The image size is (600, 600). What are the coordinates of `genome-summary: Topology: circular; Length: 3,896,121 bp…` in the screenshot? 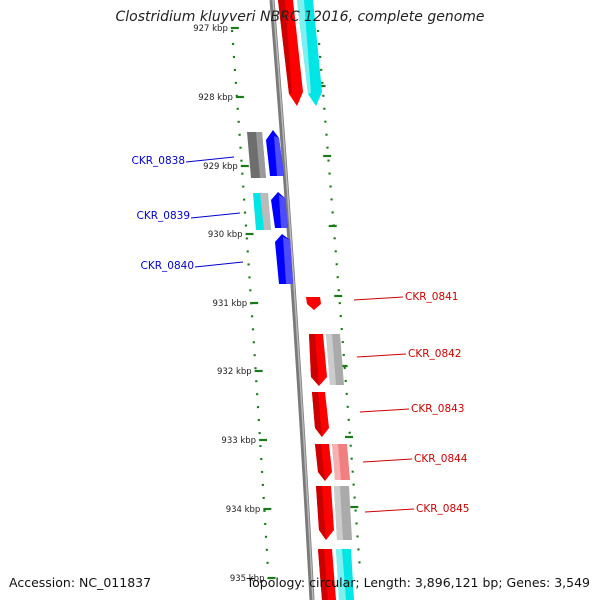 It's located at (418, 582).